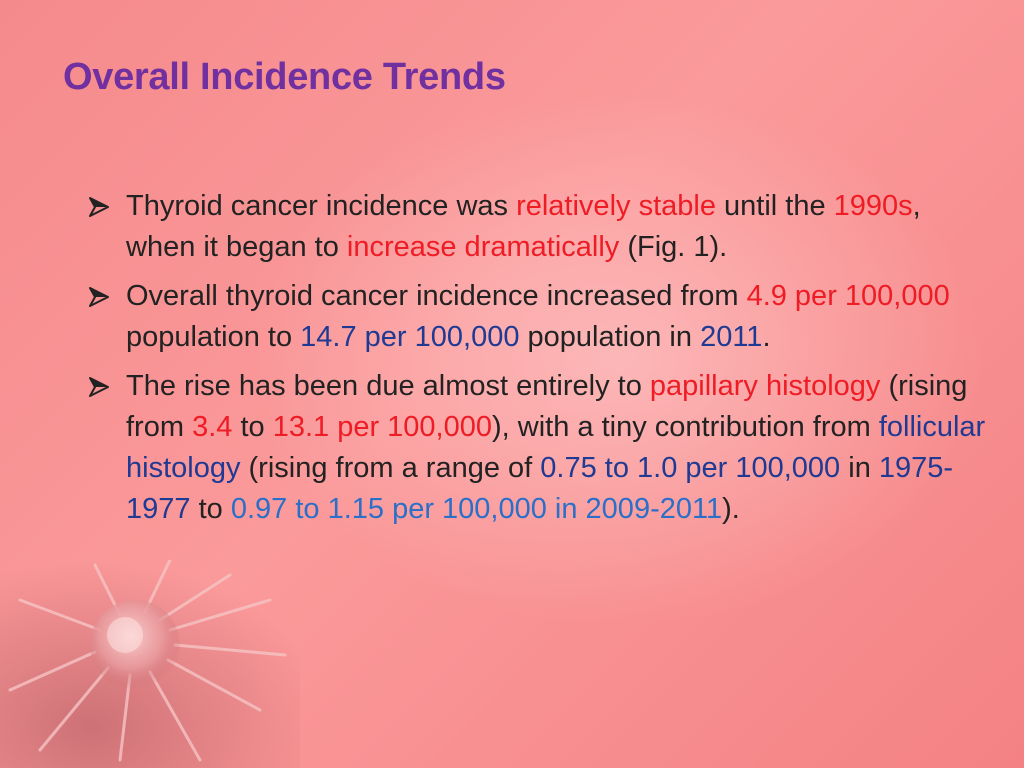 This screenshot has width=1024, height=768. Describe the element at coordinates (774, 206) in the screenshot. I see `bullet-segment: until the` at that location.